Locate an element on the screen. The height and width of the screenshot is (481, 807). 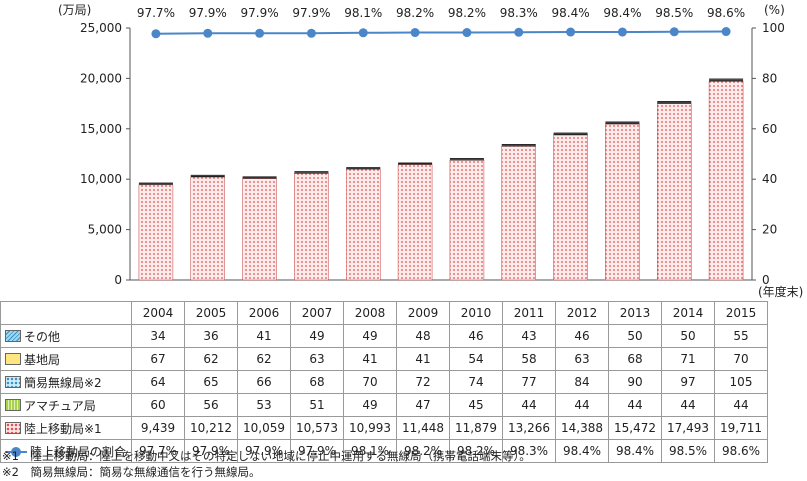
y2-tick-label: 40 is located at coordinates (769, 179).